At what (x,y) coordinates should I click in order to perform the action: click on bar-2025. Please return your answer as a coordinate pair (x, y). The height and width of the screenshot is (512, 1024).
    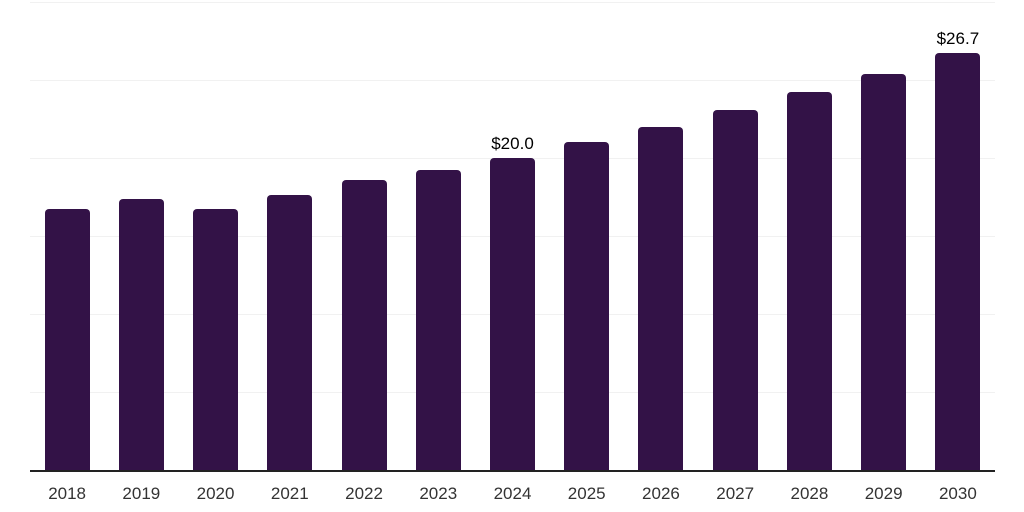
    Looking at the image, I should click on (587, 306).